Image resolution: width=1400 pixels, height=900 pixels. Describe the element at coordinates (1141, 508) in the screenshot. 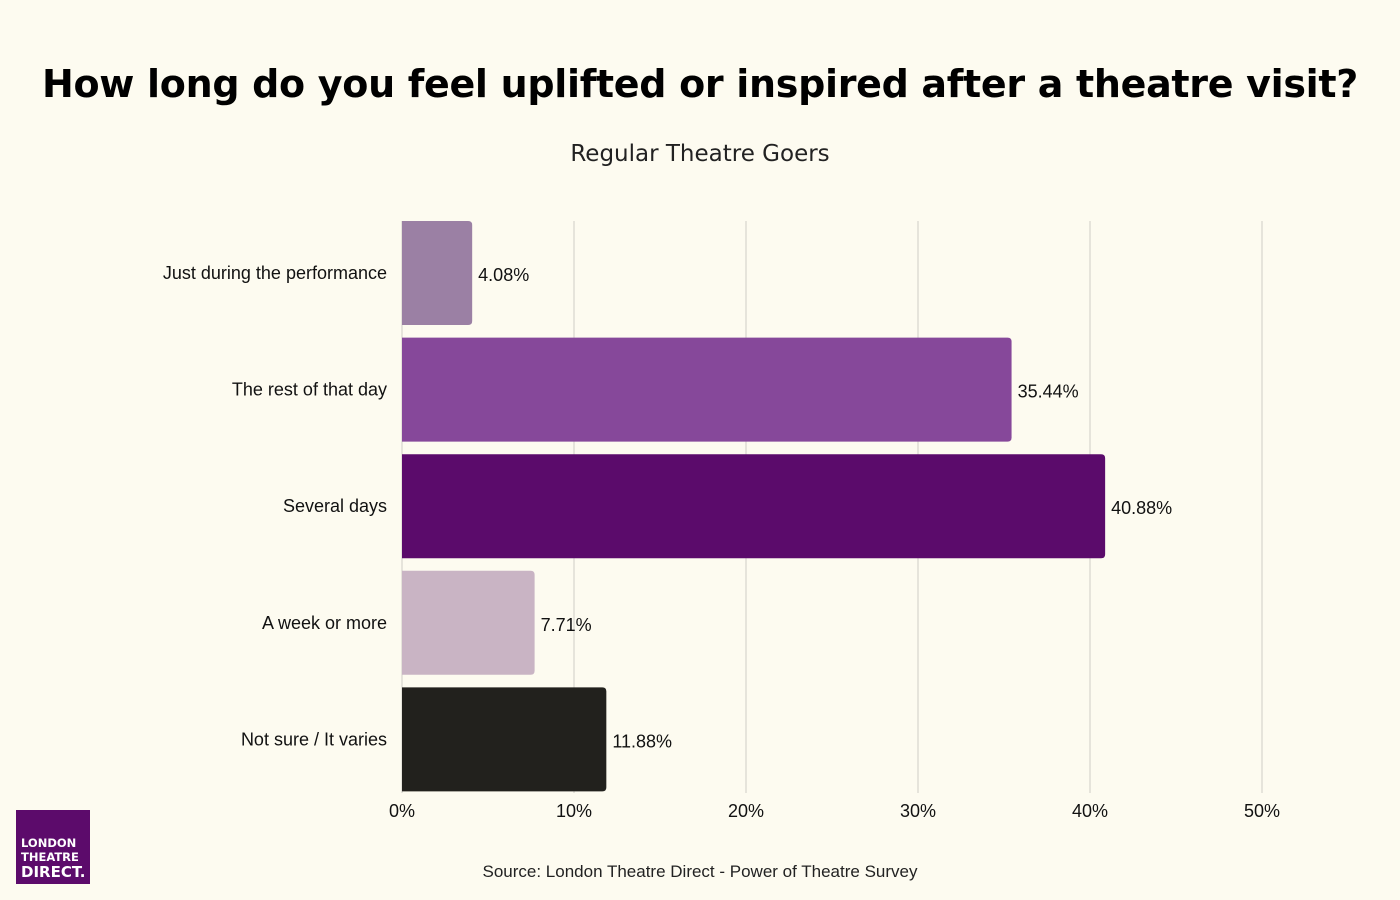

I see `value-label: 40.88%` at that location.